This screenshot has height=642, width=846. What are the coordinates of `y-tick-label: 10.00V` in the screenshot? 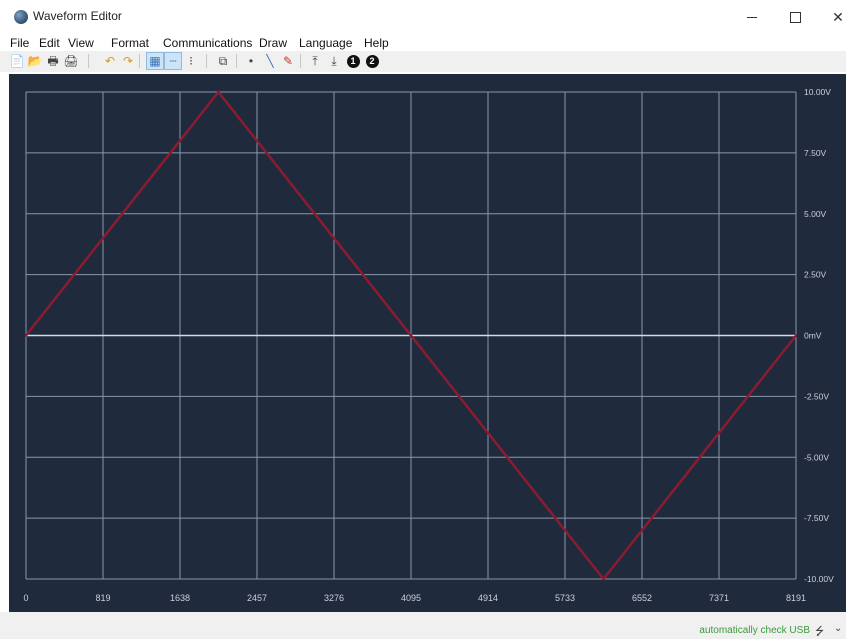 It's located at (817, 92).